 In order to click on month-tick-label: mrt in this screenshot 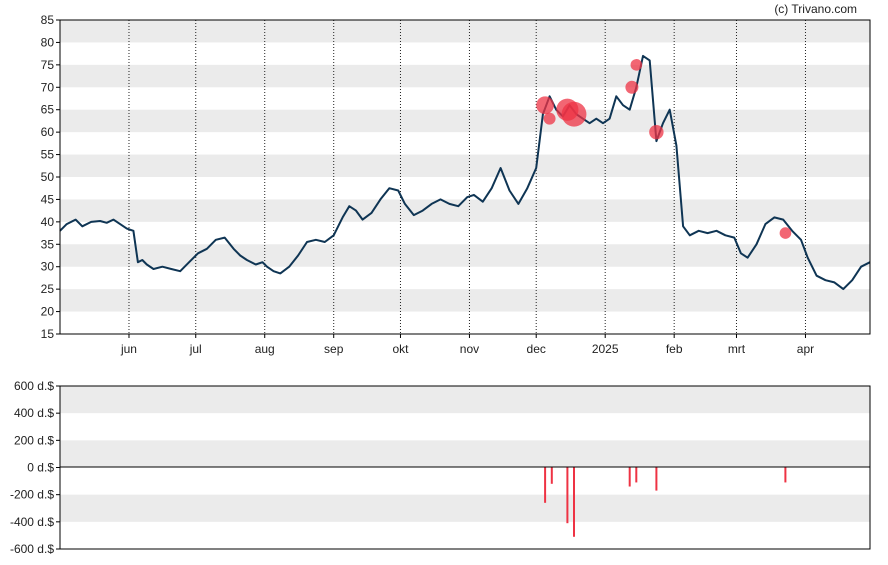, I will do `click(737, 349)`.